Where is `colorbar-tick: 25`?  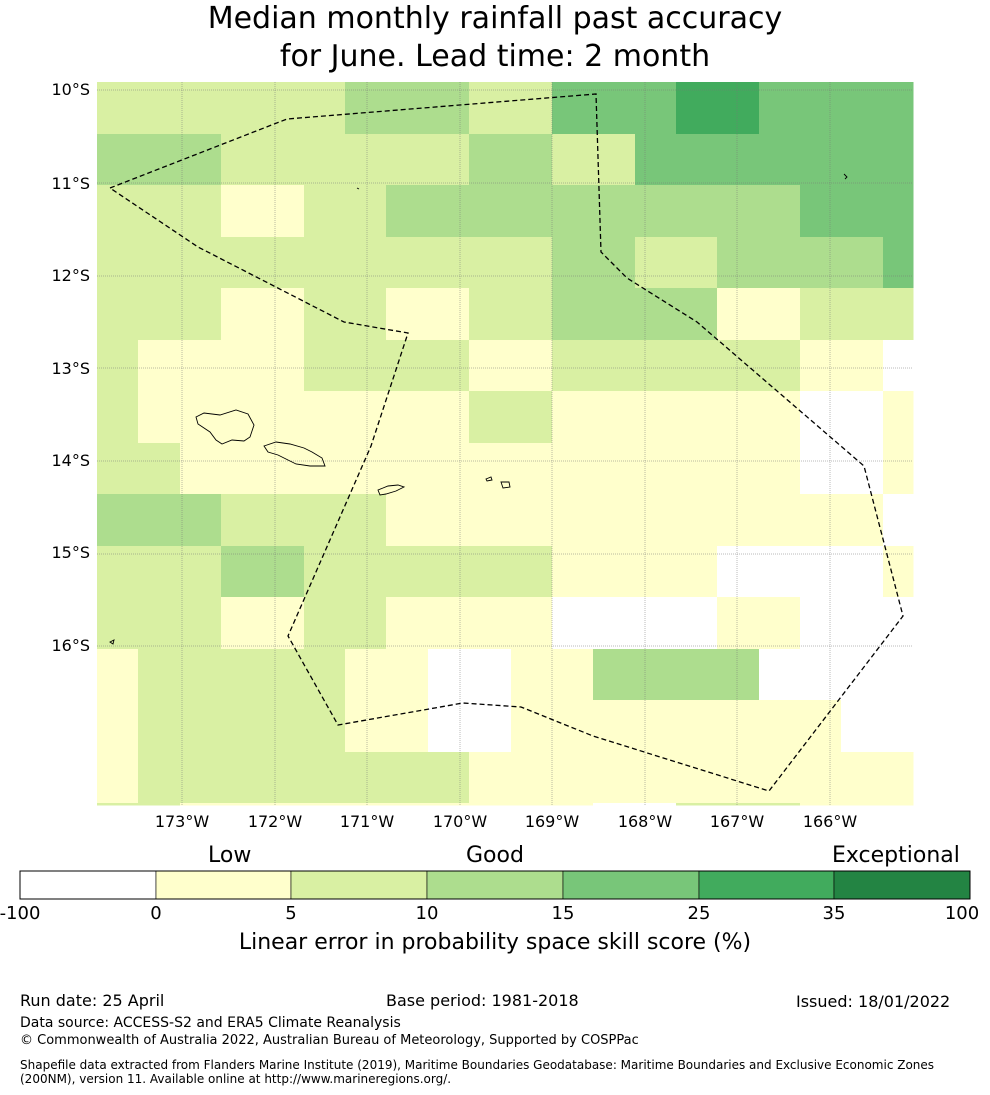
colorbar-tick: 25 is located at coordinates (699, 913).